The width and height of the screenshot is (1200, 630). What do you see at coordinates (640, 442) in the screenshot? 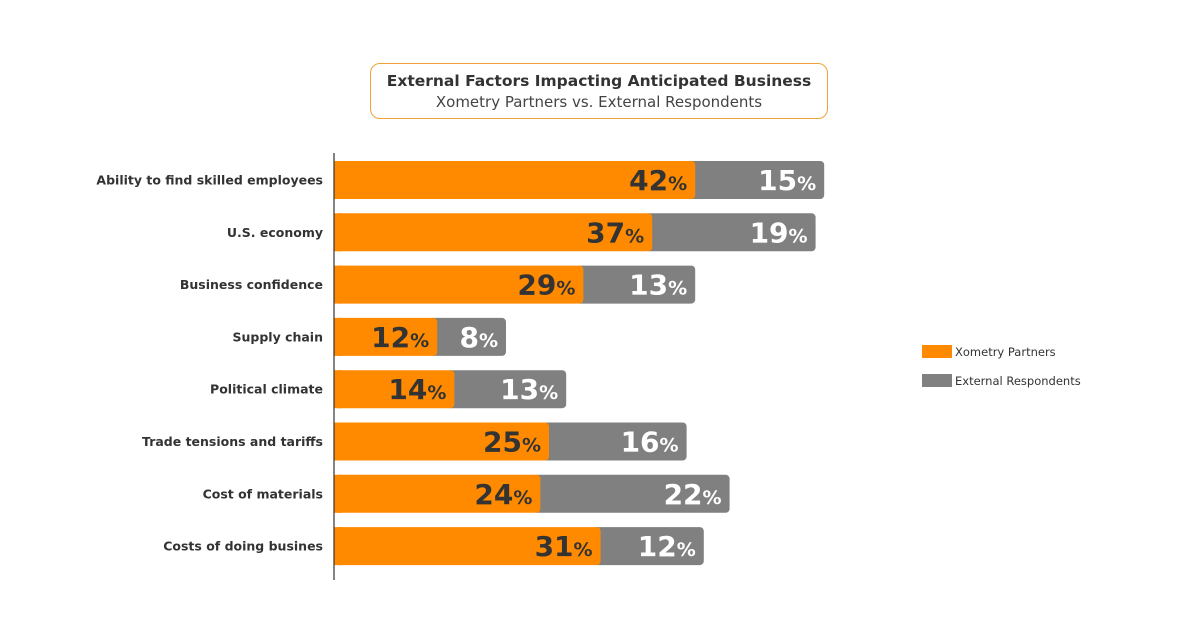
I see `value-label-external-respondents-number: 16` at bounding box center [640, 442].